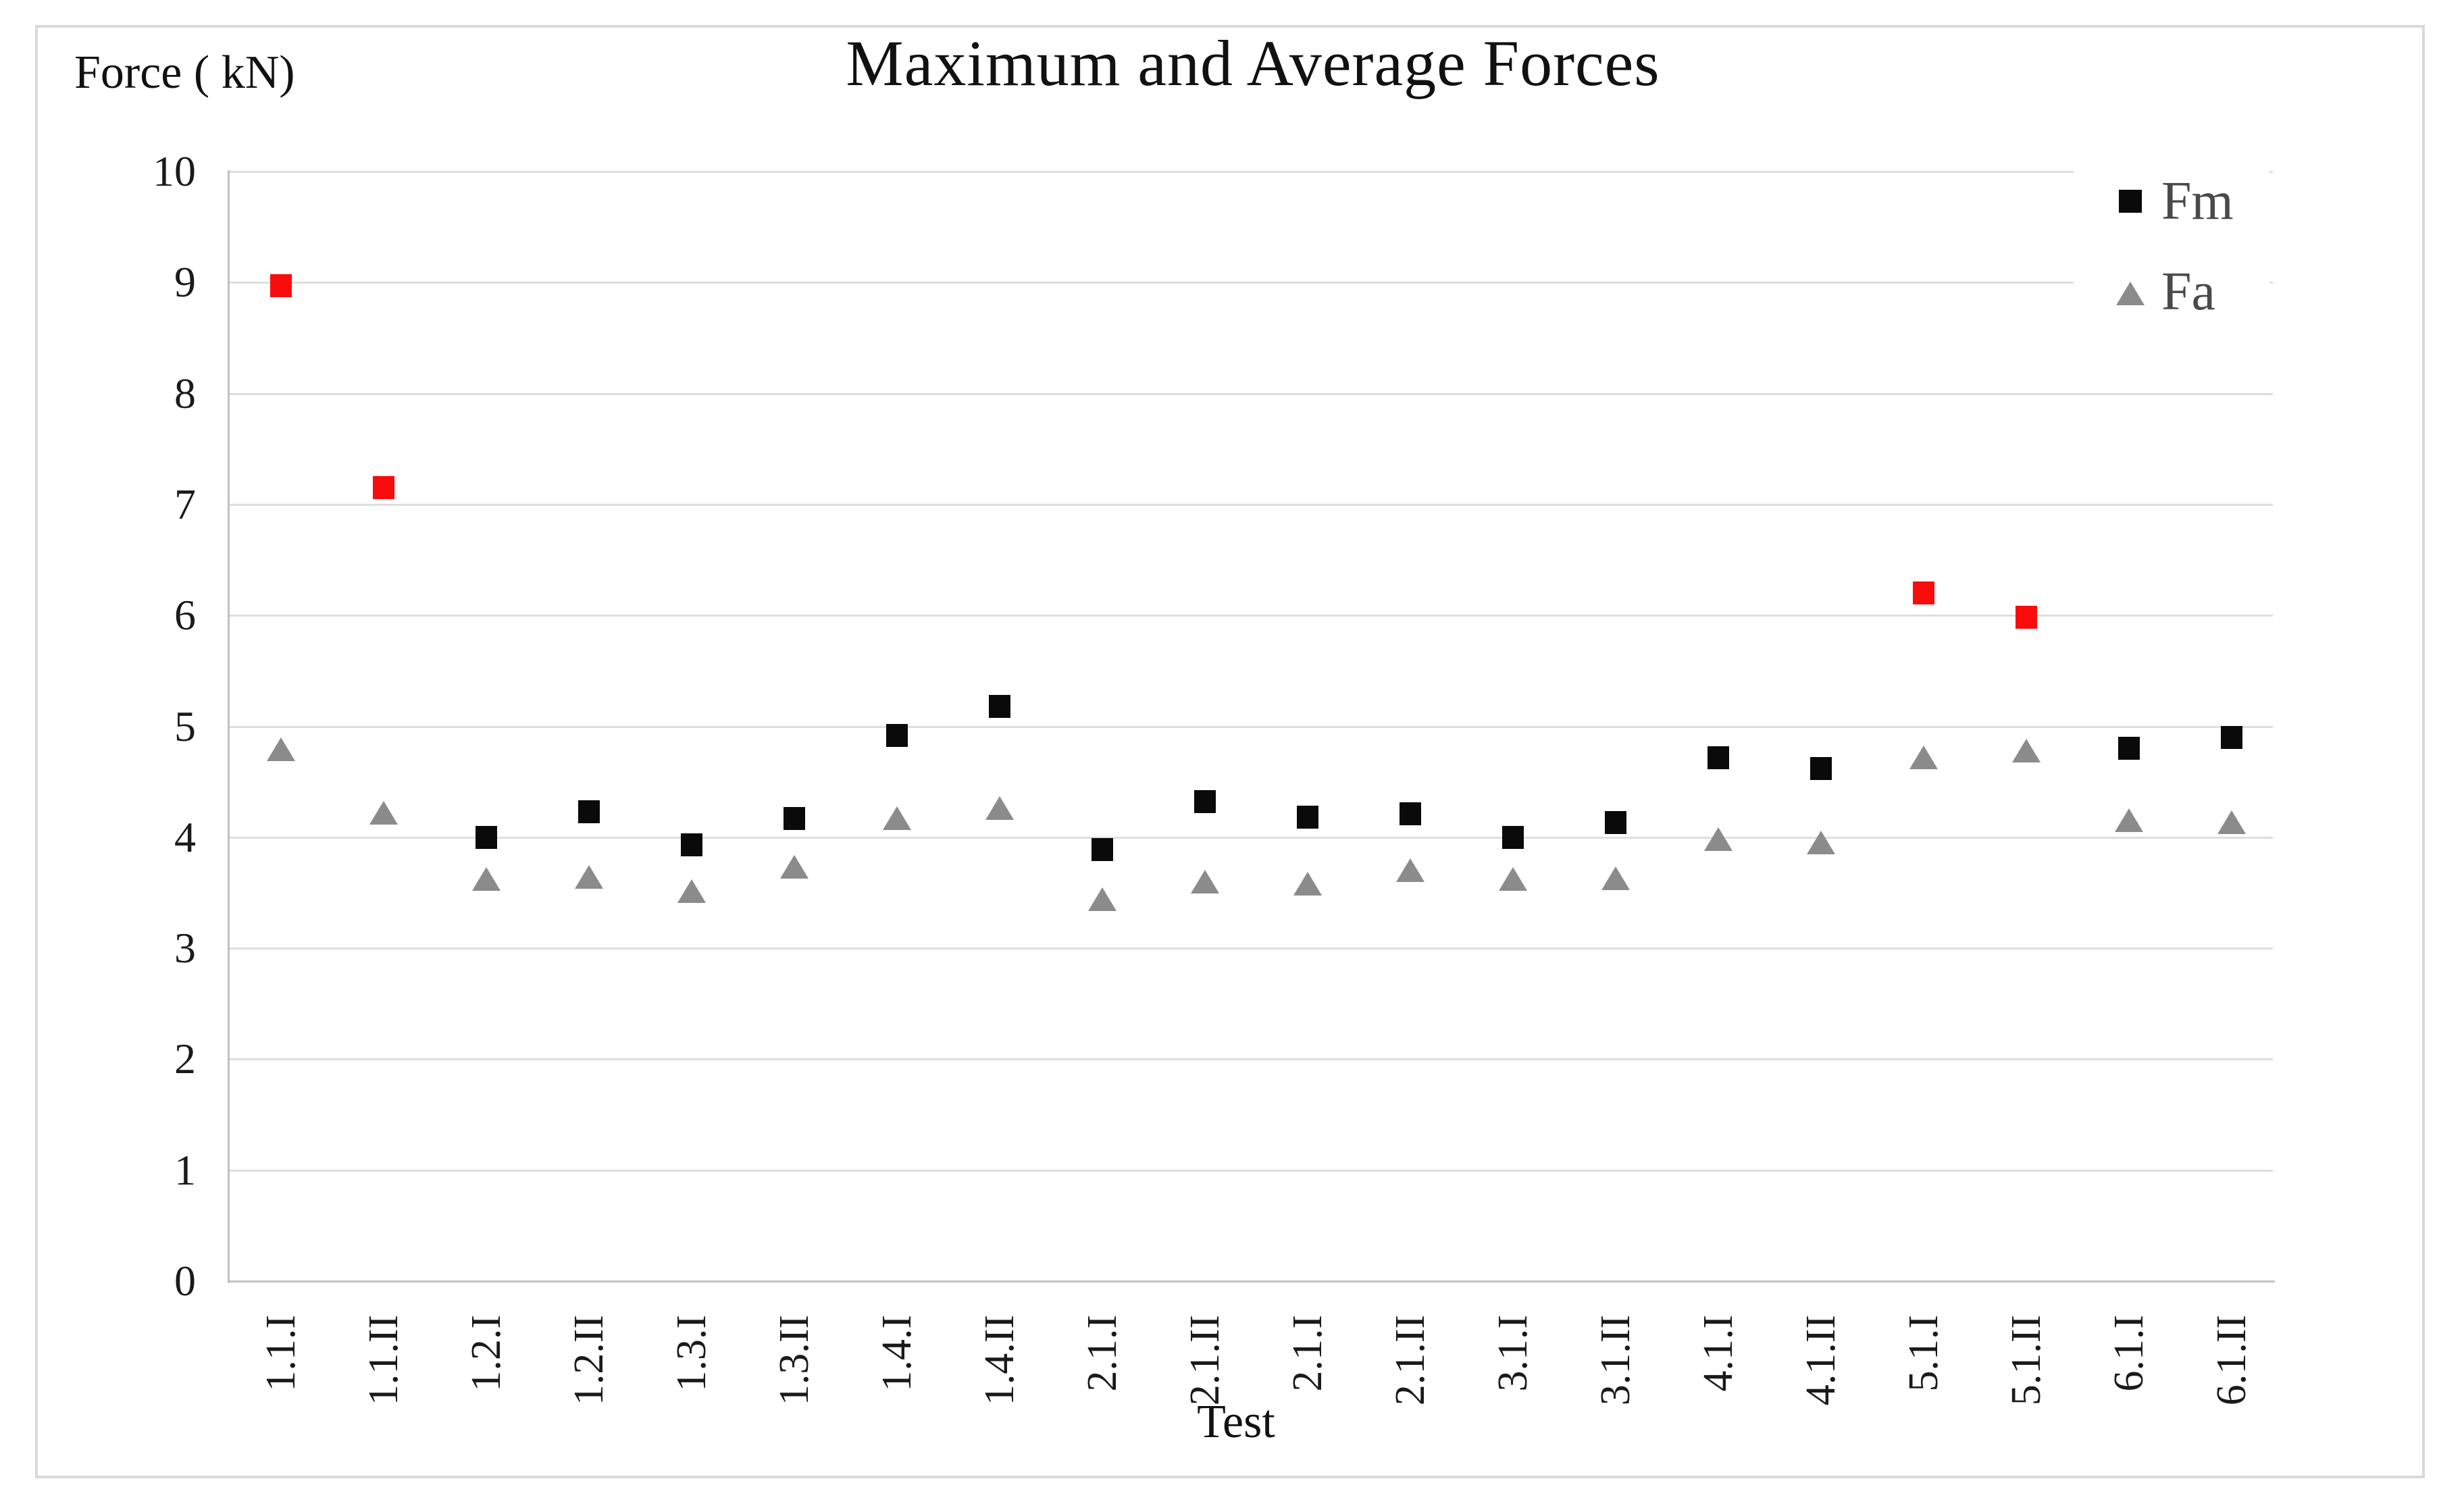 The image size is (2464, 1506). I want to click on y-tick-label-5: 5, so click(185, 726).